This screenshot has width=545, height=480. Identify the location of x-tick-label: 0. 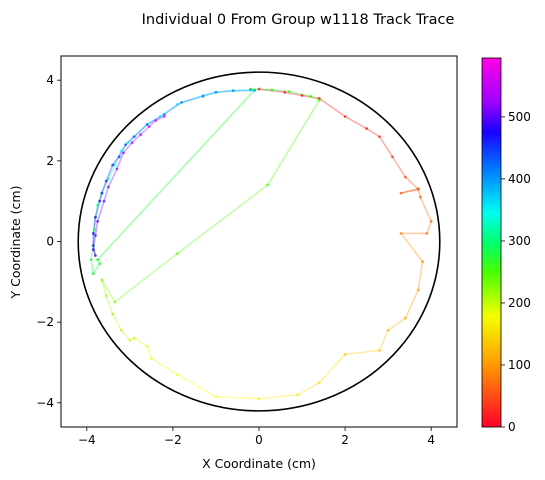
(259, 440).